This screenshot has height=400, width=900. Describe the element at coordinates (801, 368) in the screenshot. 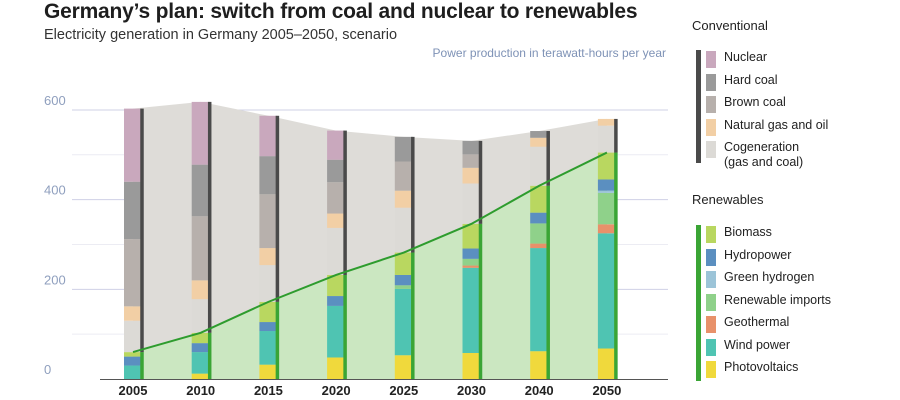

I see `legend-item: Photovoltaics` at that location.